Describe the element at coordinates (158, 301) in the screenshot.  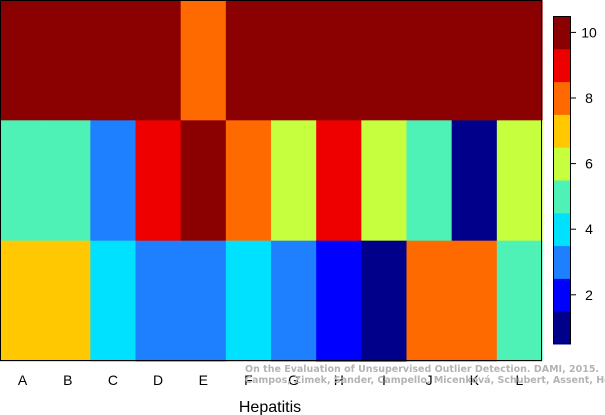
I see `heatmap-cell-D-row3` at that location.